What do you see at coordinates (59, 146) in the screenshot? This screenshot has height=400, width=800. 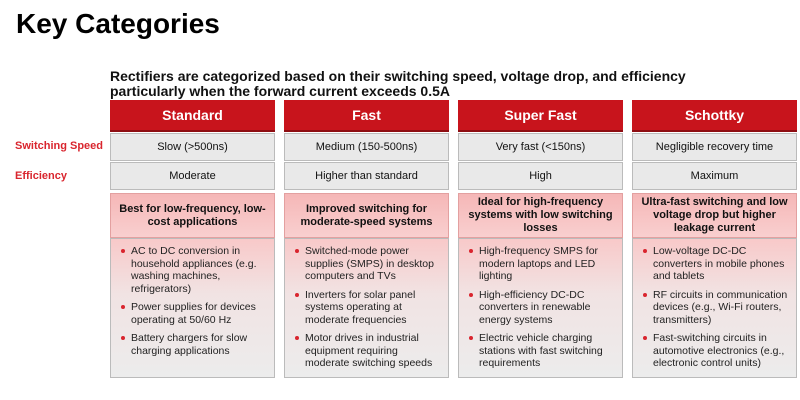 I see `row-label: Switching Speed` at bounding box center [59, 146].